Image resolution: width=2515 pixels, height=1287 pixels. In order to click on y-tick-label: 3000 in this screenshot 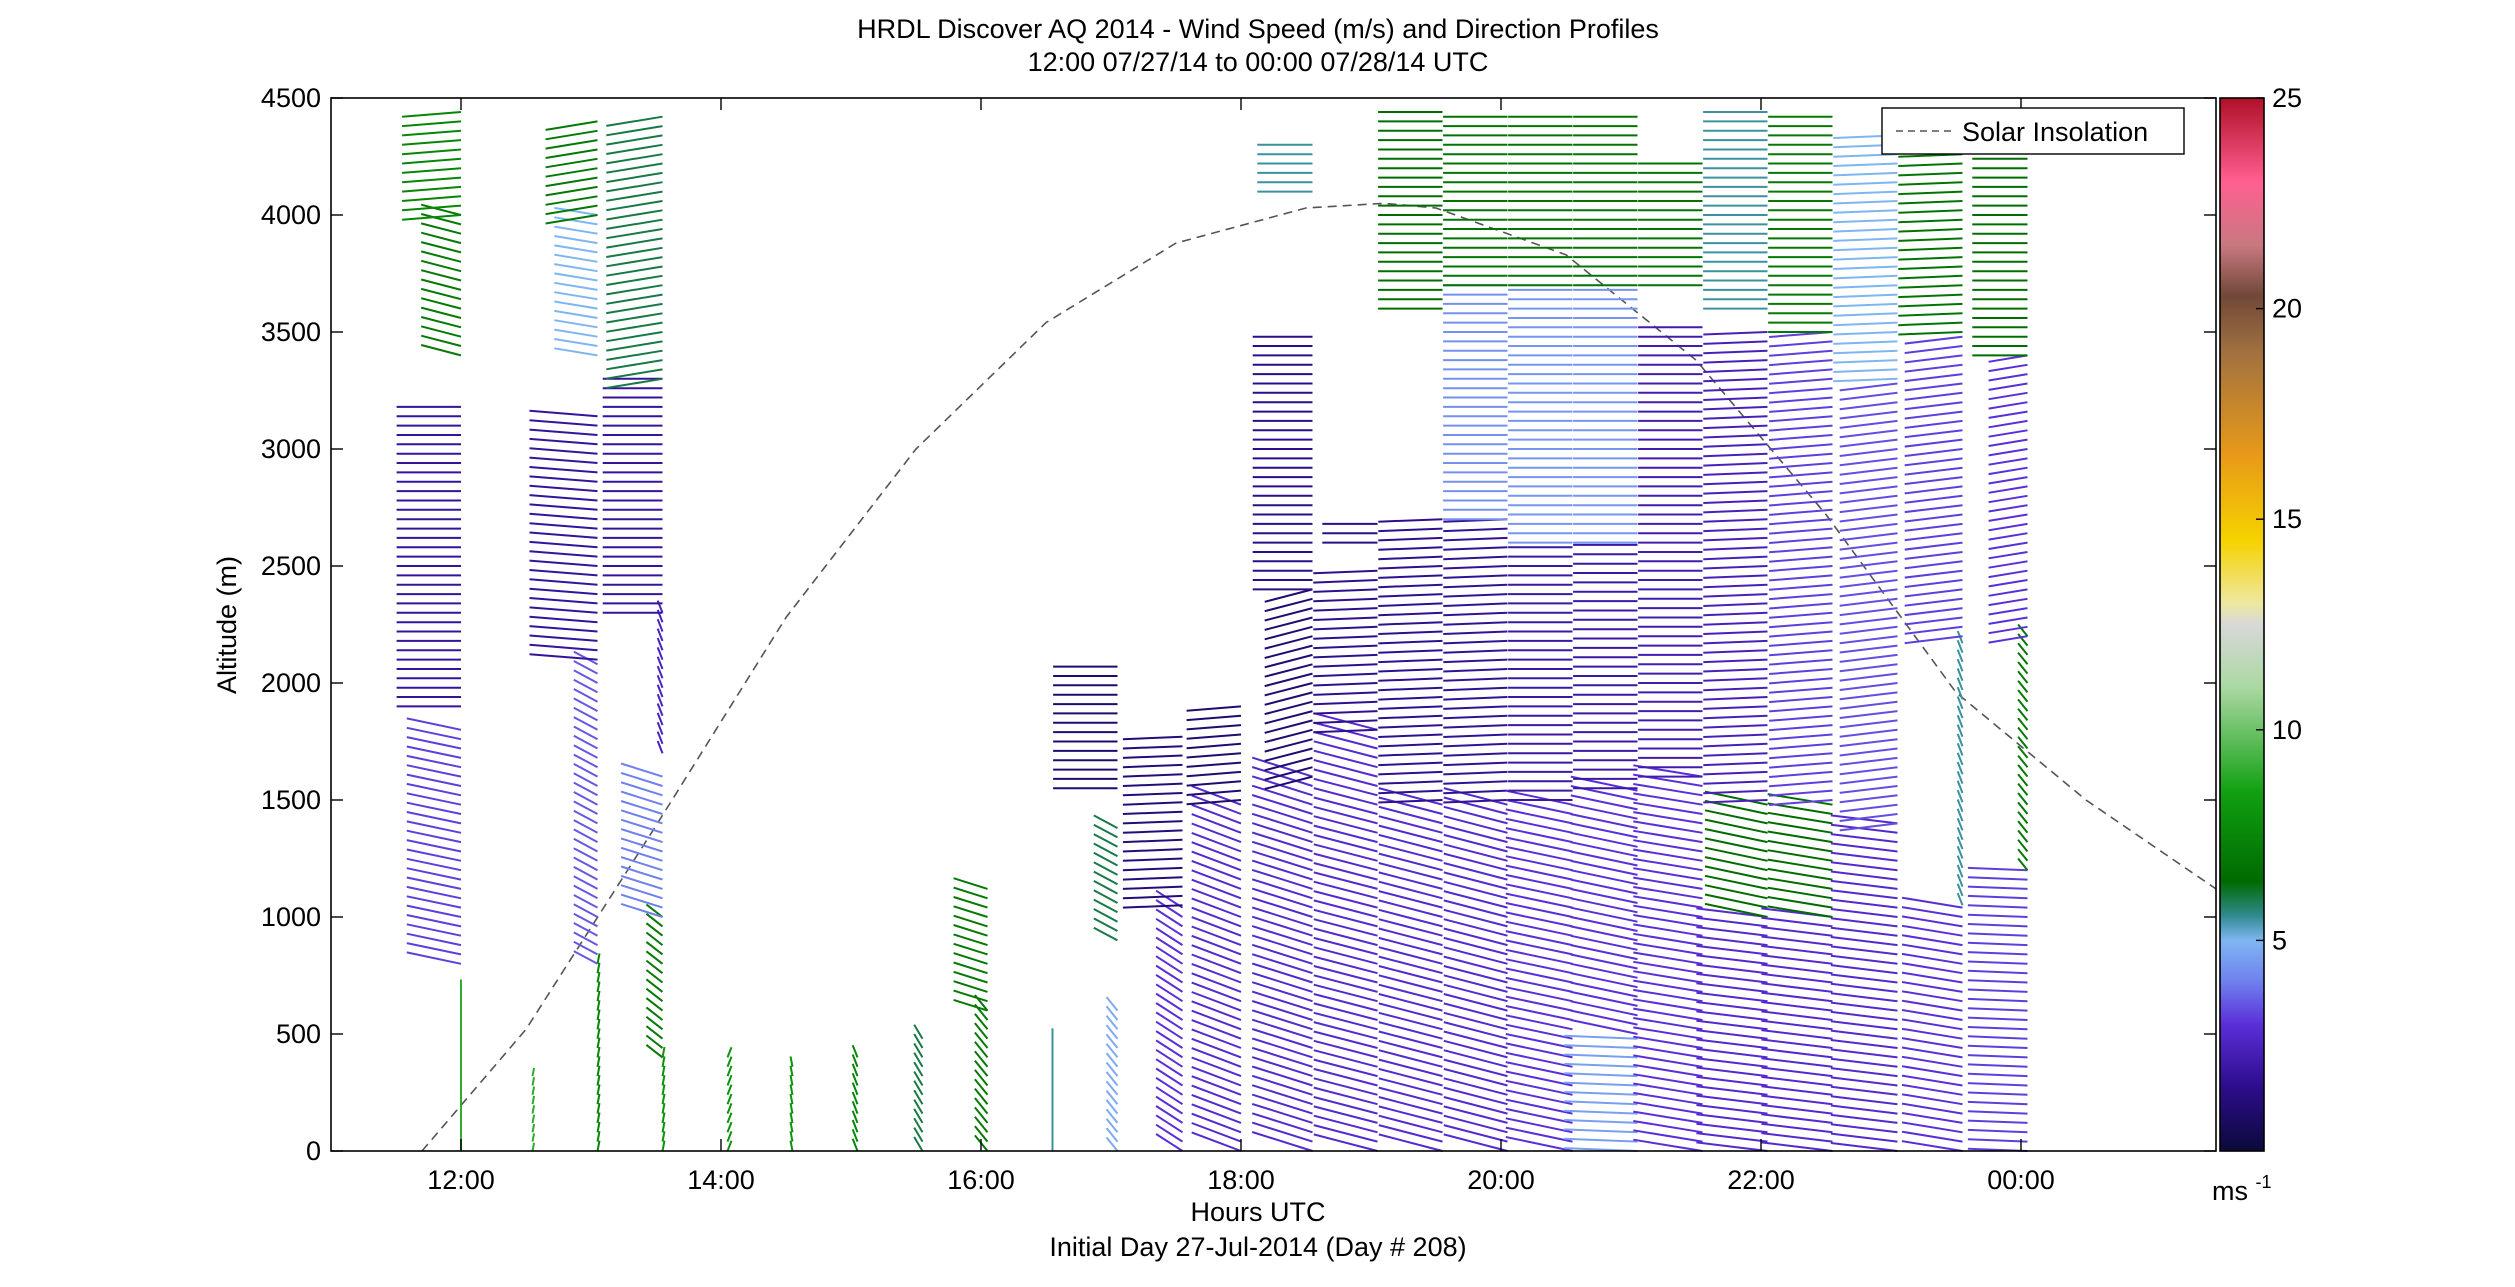, I will do `click(291, 449)`.